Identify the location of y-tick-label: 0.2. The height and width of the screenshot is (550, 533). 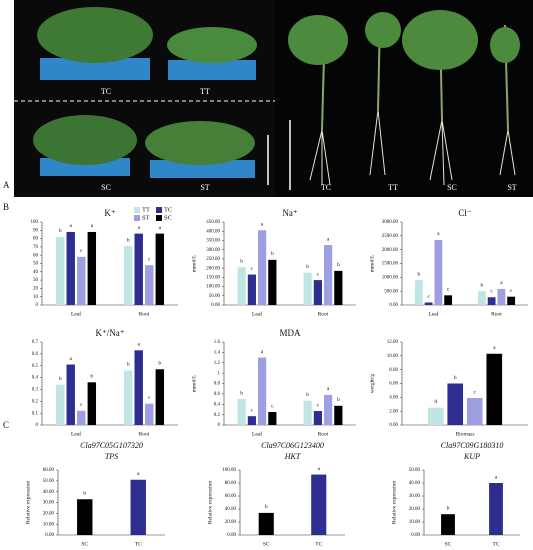
(217, 415).